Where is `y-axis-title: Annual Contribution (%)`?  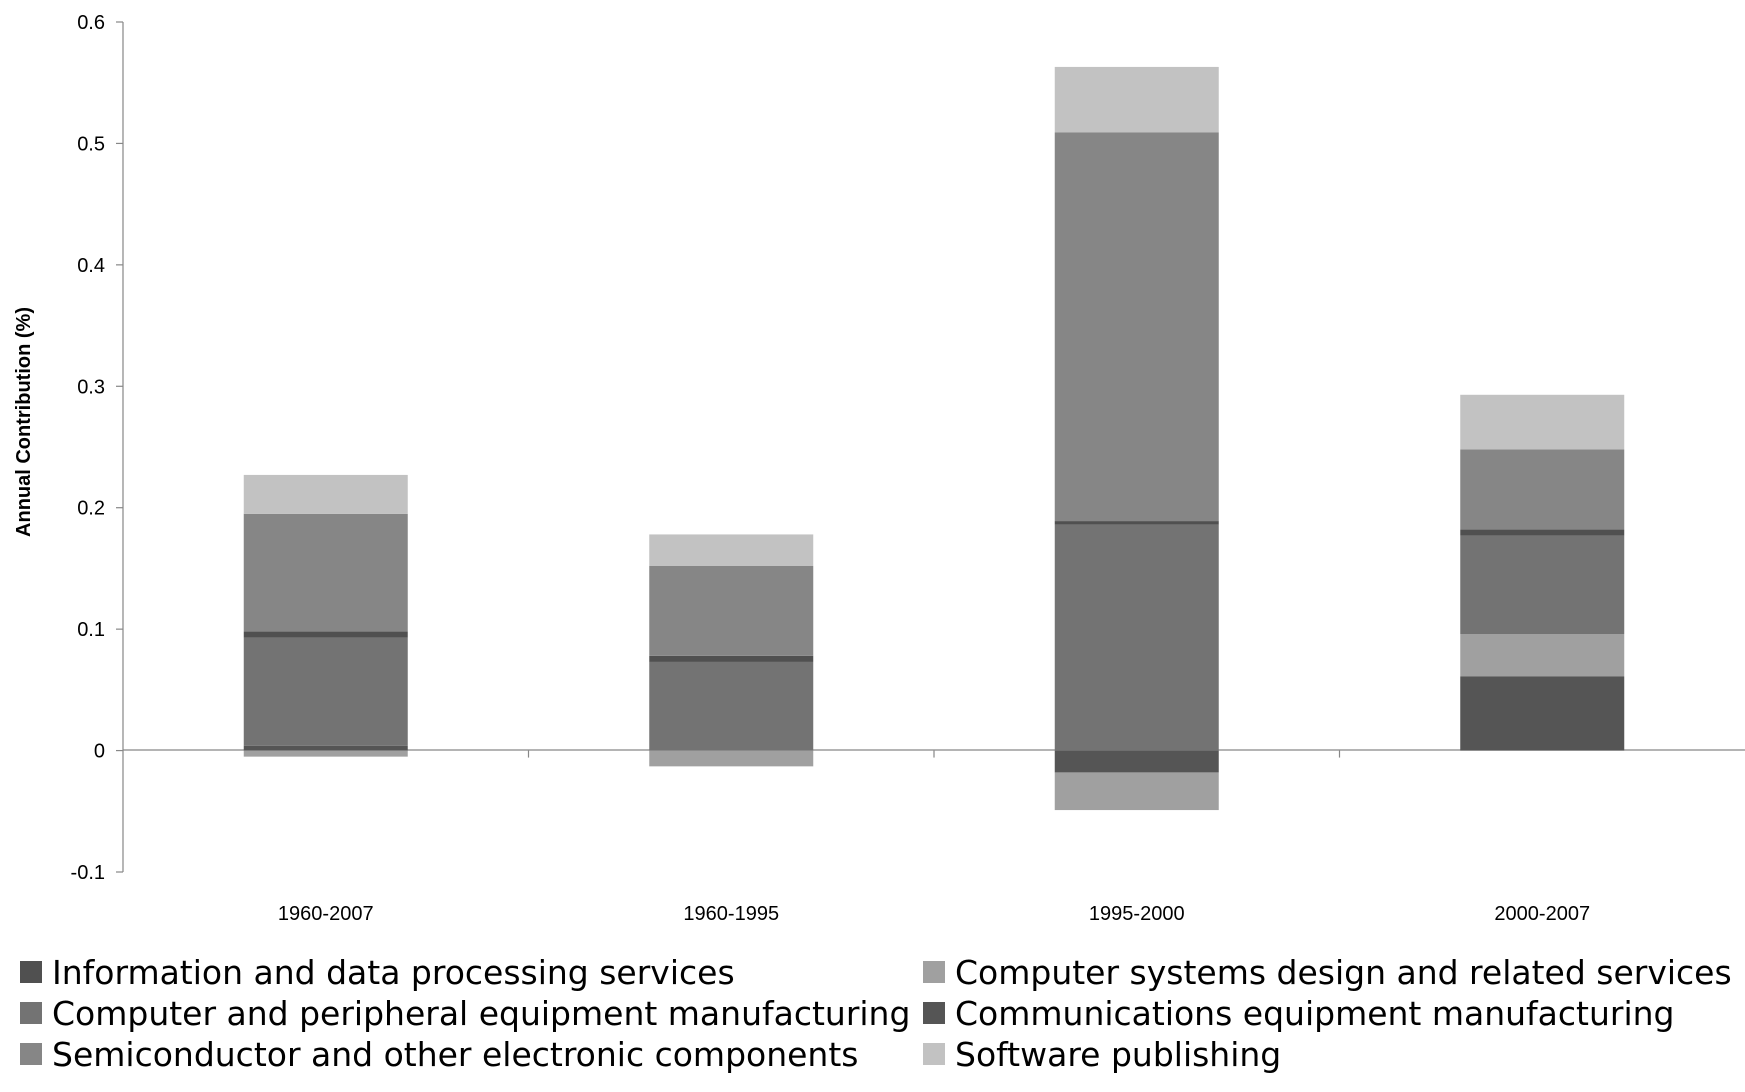 y-axis-title: Annual Contribution (%) is located at coordinates (24, 422).